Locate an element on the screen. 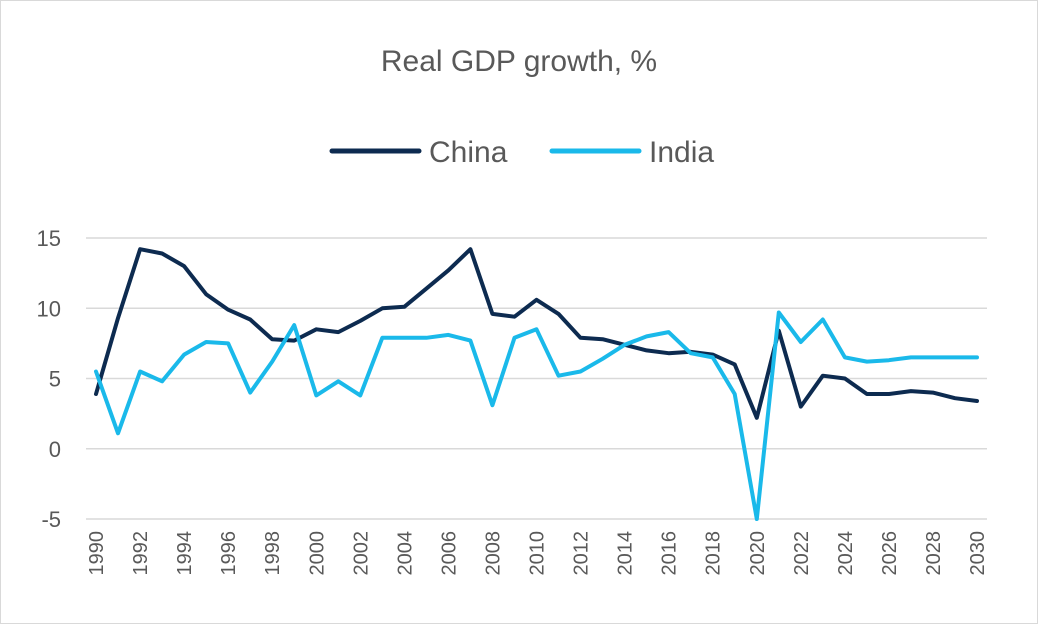  y-tick-label: 15 is located at coordinates (49, 238).